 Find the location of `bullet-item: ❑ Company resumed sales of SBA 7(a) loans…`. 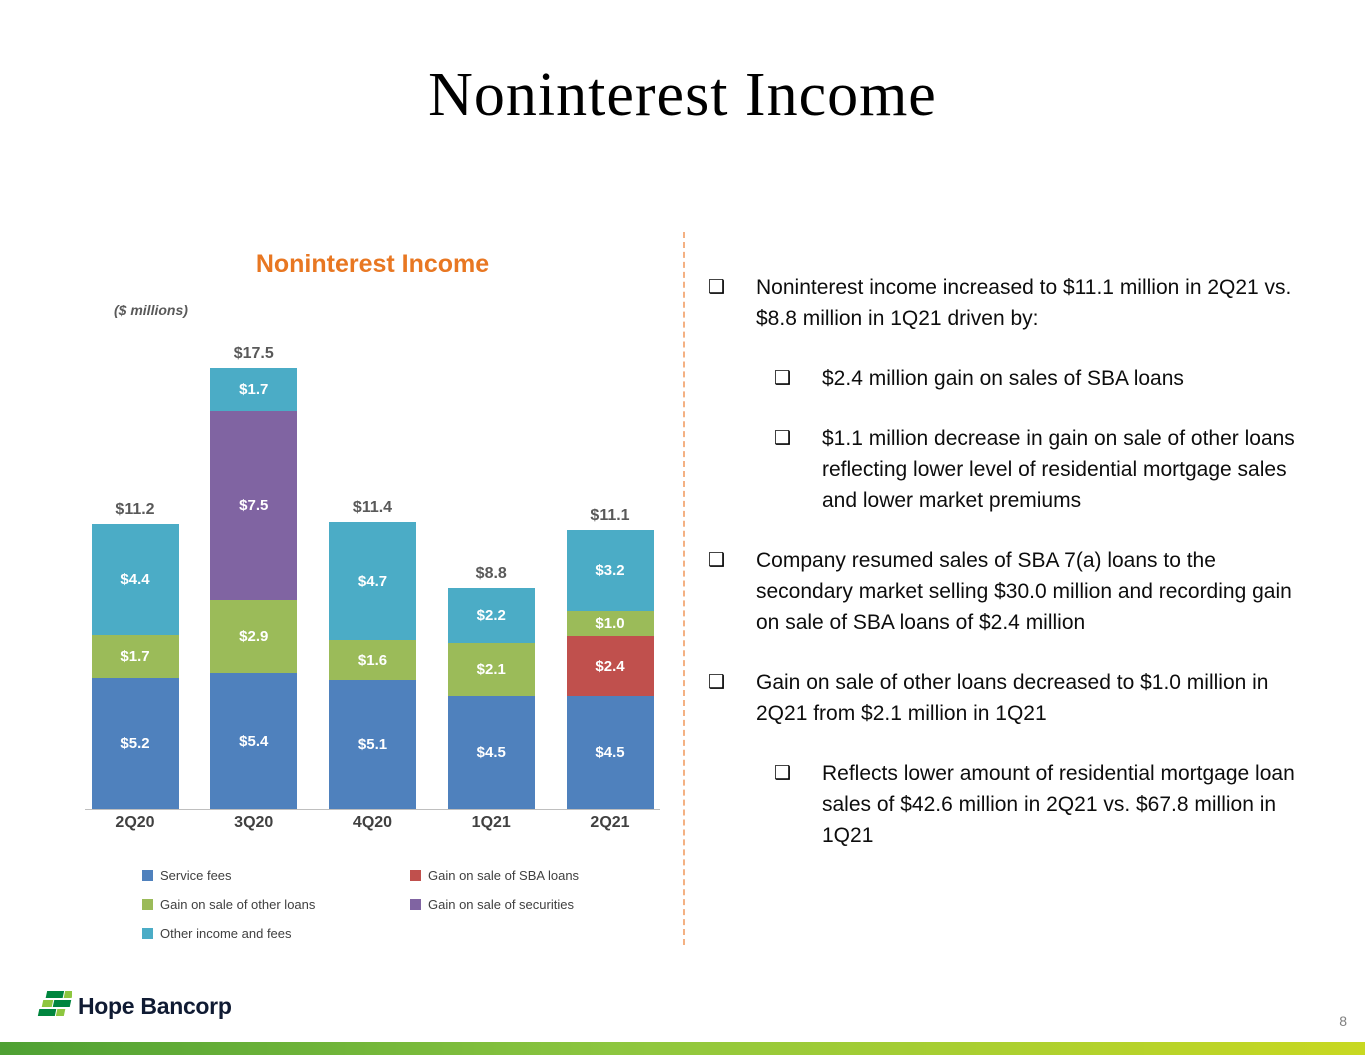

bullet-item: ❑ Company resumed sales of SBA 7(a) loans… is located at coordinates (1008, 591).